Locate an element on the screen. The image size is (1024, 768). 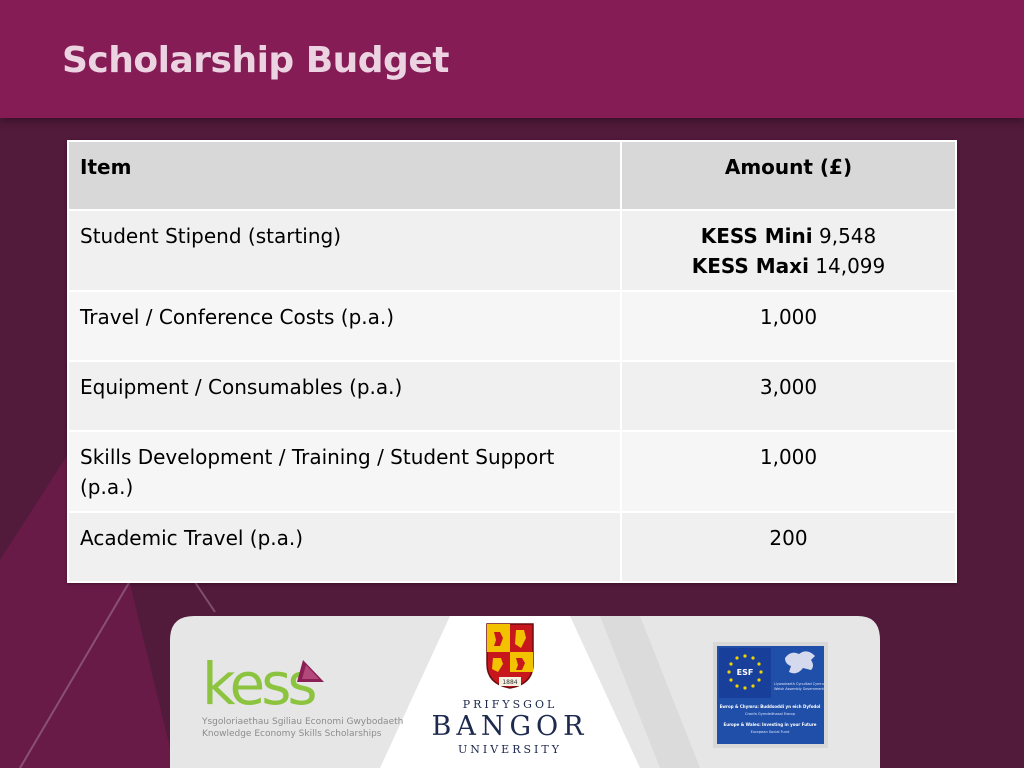
kess-maxi-label: KESS Maxi is located at coordinates (750, 266).